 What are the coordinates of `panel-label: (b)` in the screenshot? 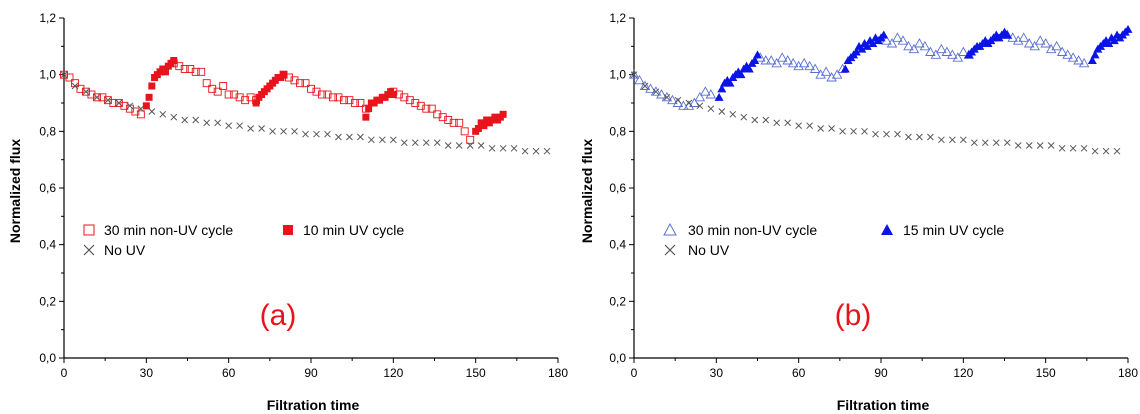 It's located at (853, 315).